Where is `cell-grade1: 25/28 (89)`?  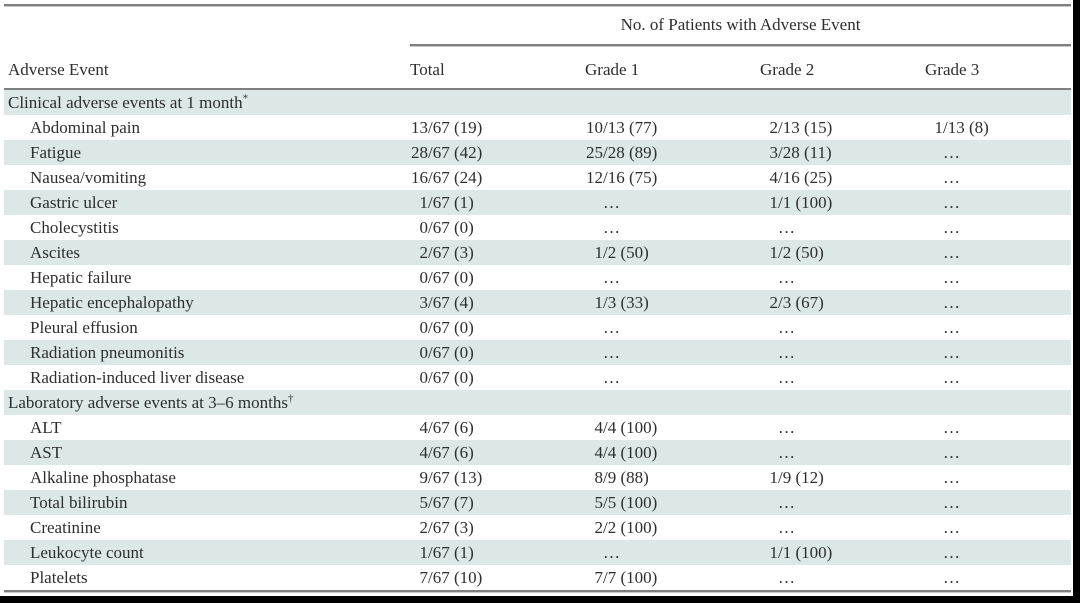 cell-grade1: 25/28 (89) is located at coordinates (622, 152).